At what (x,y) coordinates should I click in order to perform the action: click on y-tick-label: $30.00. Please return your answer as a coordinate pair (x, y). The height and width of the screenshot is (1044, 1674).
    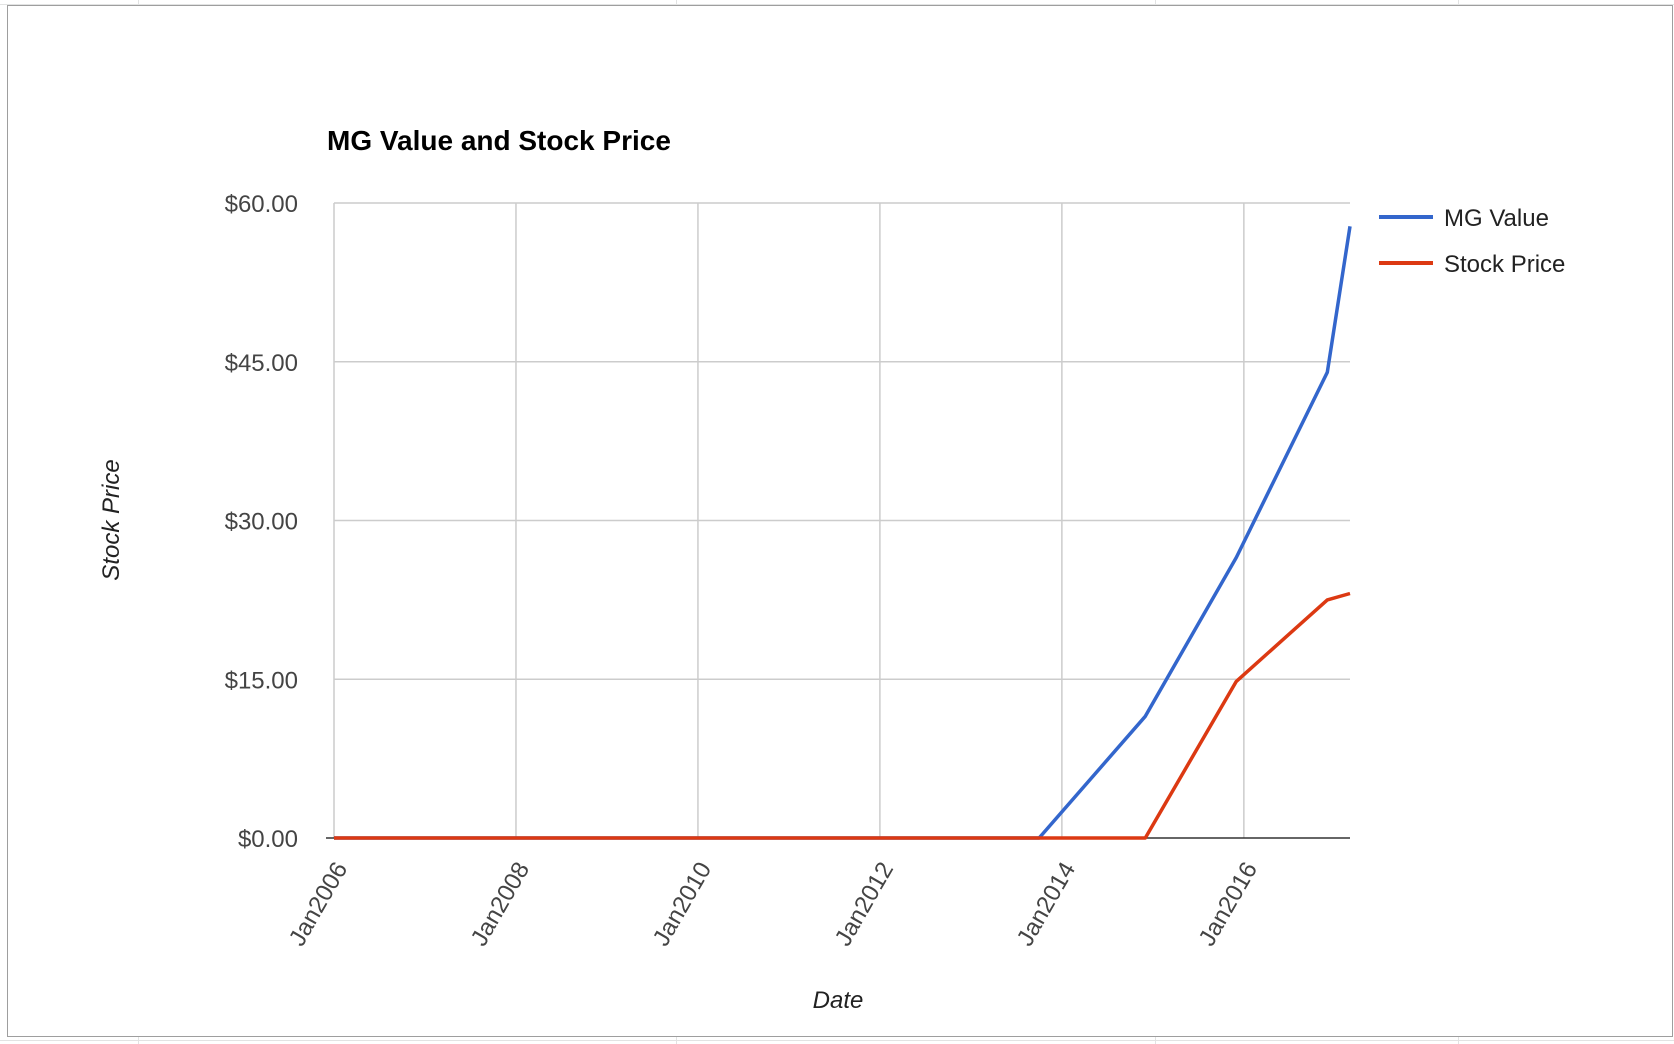
    Looking at the image, I should click on (261, 522).